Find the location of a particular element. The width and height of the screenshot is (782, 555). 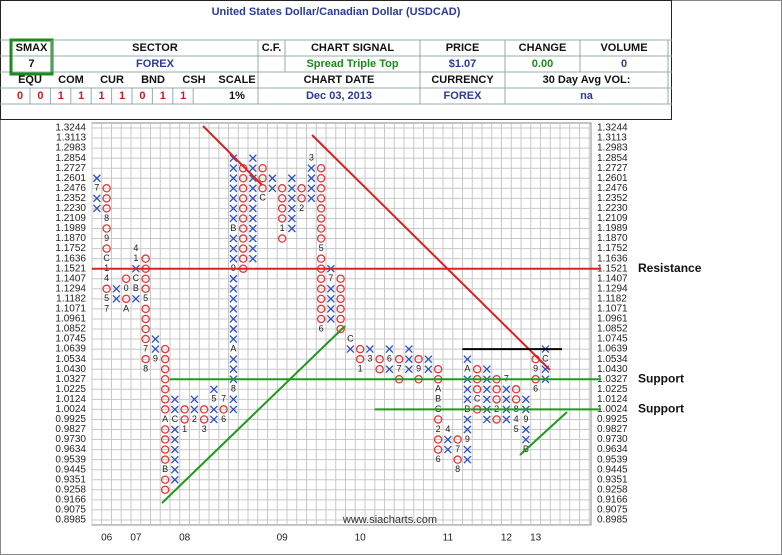

y-tick-label: 1.2983 is located at coordinates (70, 148).